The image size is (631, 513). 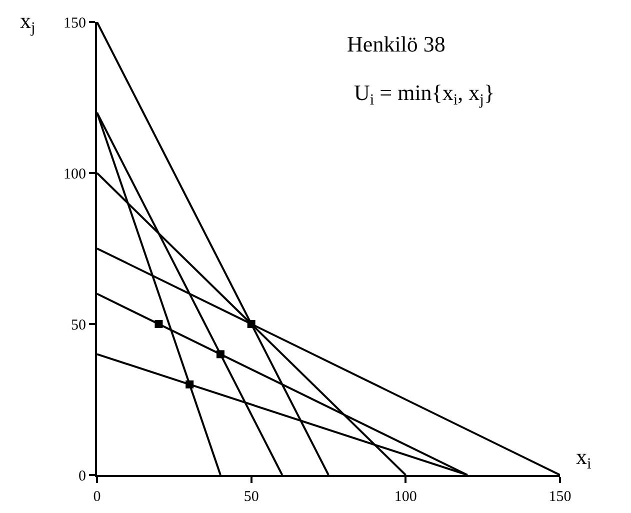 I want to click on x-tick-label: 150, so click(x=560, y=497).